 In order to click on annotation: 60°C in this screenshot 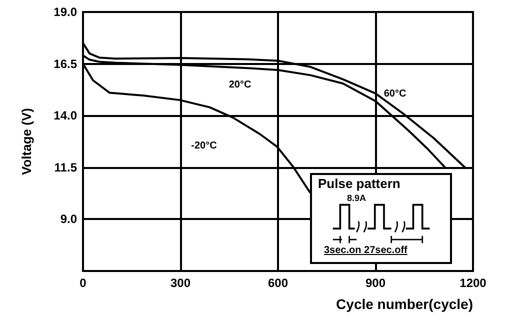, I will do `click(395, 94)`.